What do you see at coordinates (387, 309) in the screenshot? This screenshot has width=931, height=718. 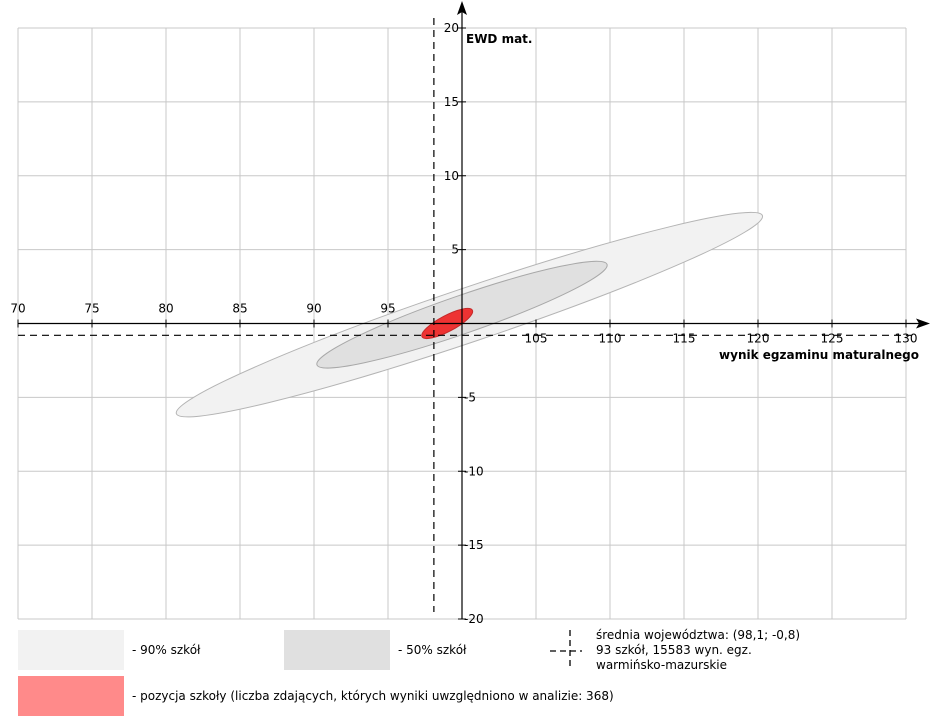 I see `x-tick-label: 95` at bounding box center [387, 309].